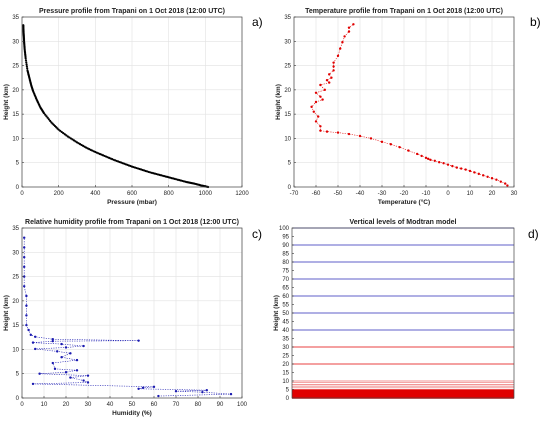 This screenshot has width=550, height=424. I want to click on y-tick-label: 55, so click(285, 306).